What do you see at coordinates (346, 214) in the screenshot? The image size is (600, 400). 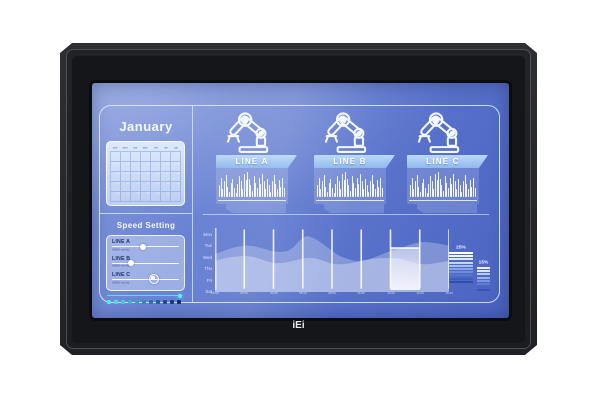 I see `section-divider` at bounding box center [346, 214].